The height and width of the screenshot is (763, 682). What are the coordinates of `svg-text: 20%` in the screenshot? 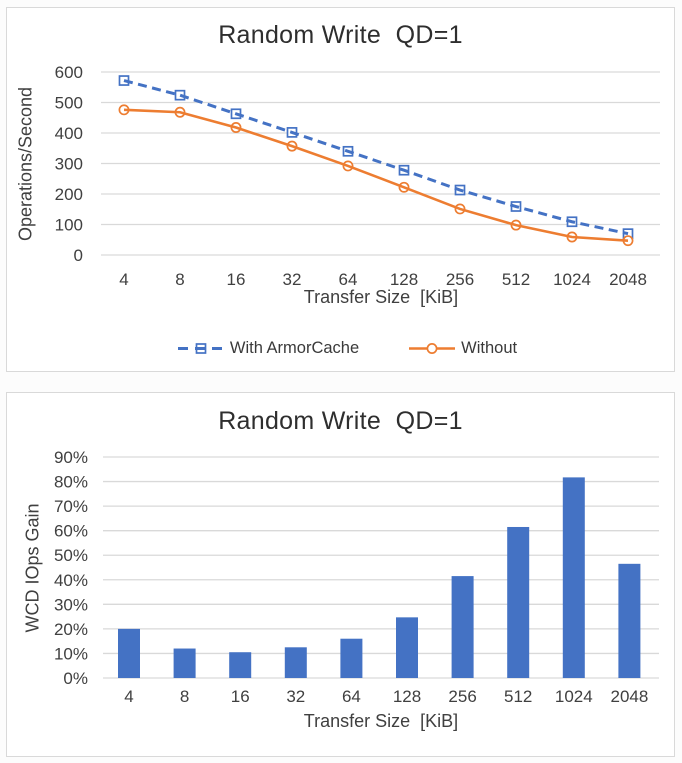 It's located at (71, 629).